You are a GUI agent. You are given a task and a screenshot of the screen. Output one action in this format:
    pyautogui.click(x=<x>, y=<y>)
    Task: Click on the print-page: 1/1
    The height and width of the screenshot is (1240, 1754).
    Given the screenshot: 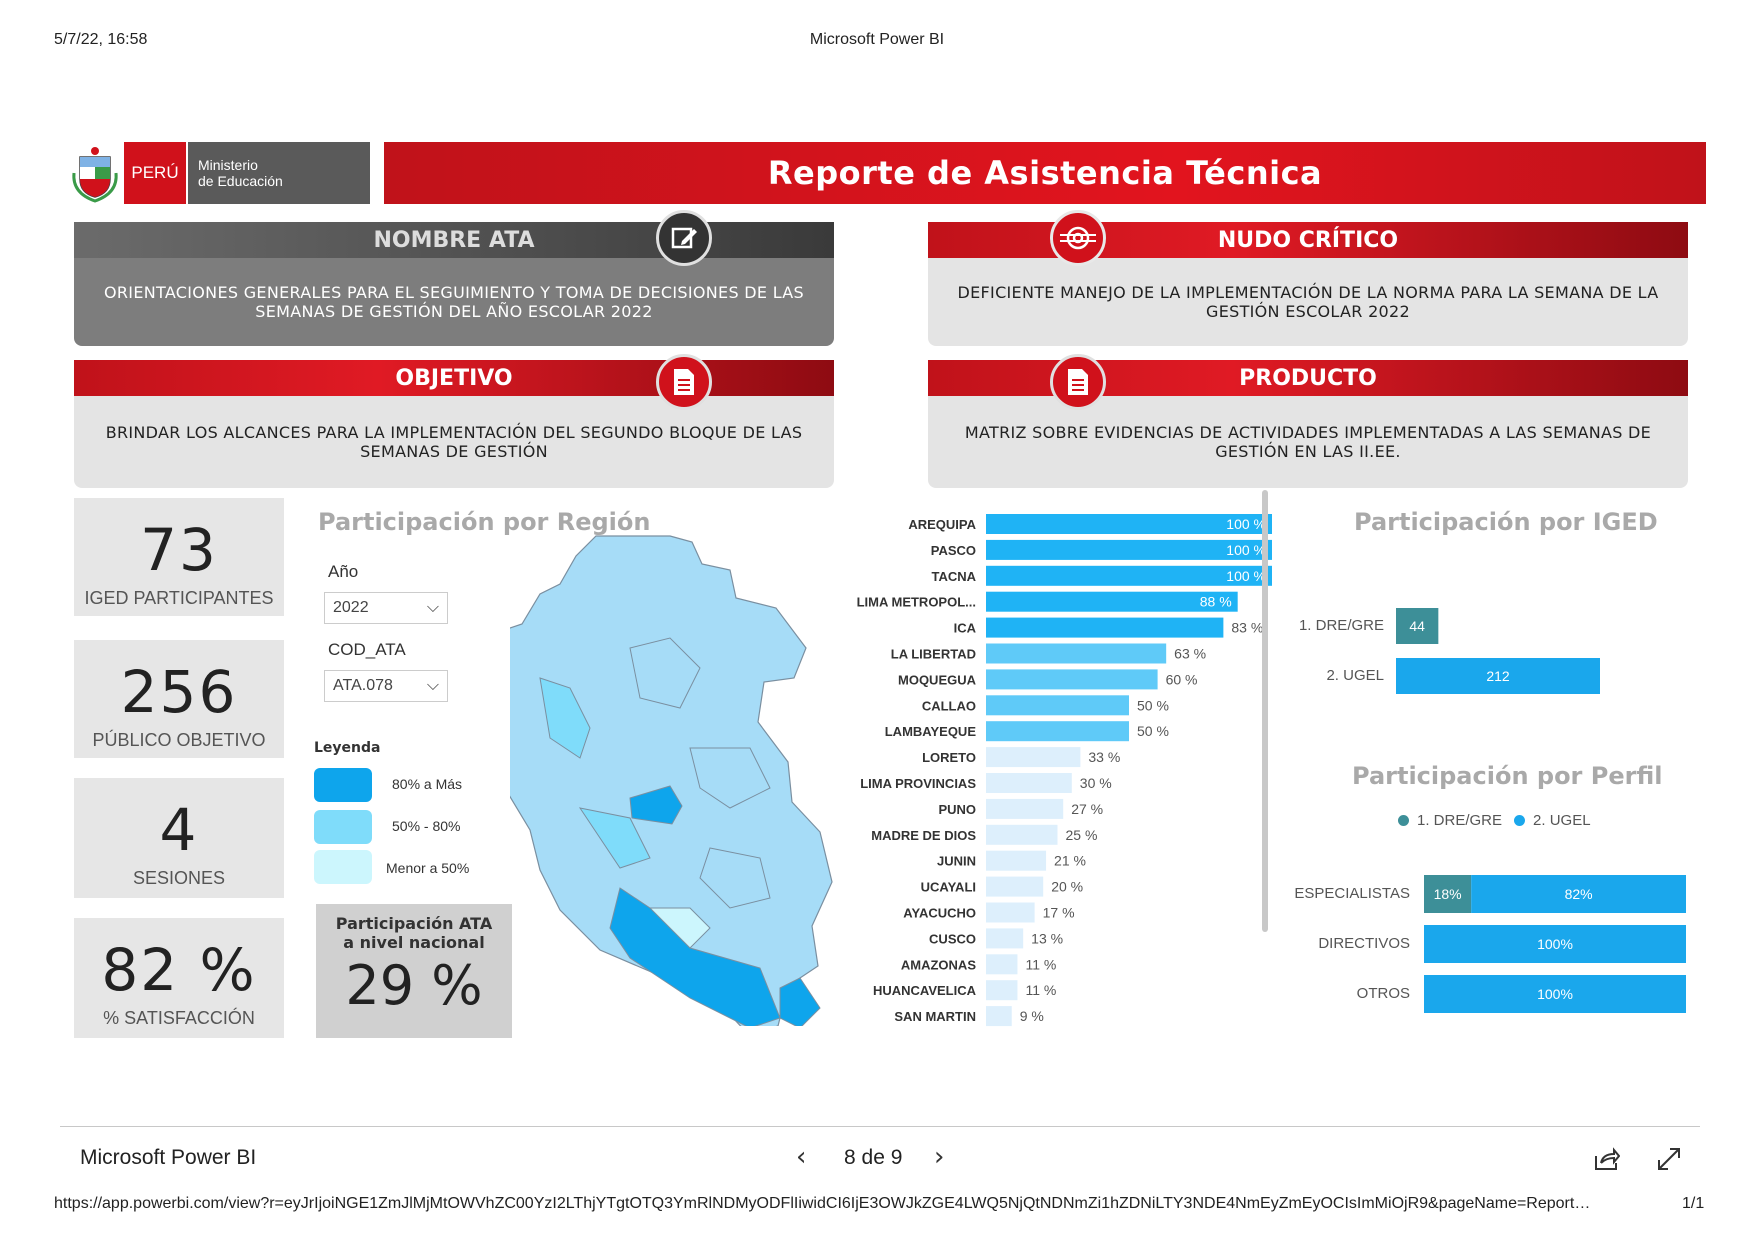 What is the action you would take?
    pyautogui.click(x=1693, y=1203)
    